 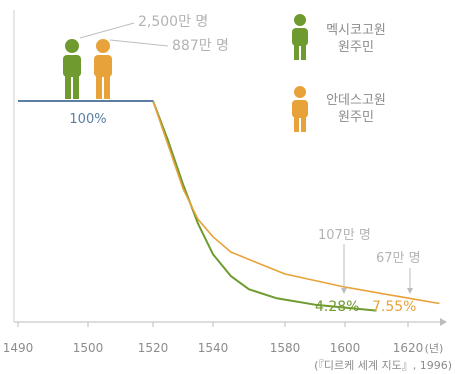 What do you see at coordinates (87, 119) in the screenshot?
I see `baseline-label: 100%` at bounding box center [87, 119].